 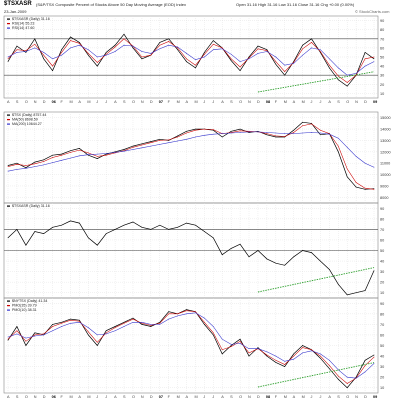 I want to click on y-tick-label: 10000, so click(x=385, y=175).